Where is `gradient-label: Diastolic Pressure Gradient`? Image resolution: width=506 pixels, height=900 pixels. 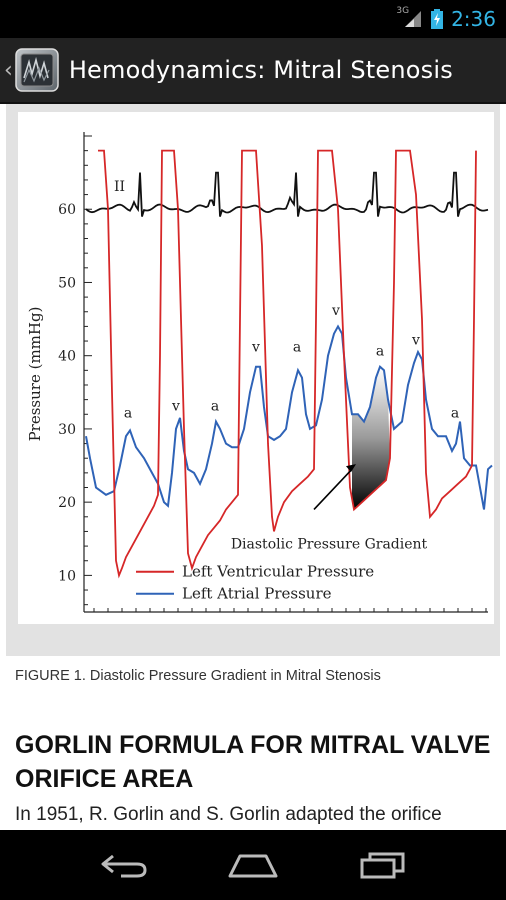
gradient-label: Diastolic Pressure Gradient is located at coordinates (329, 544).